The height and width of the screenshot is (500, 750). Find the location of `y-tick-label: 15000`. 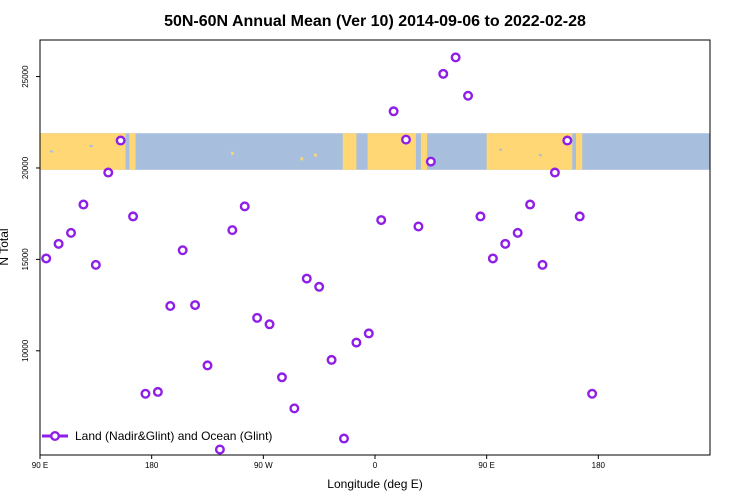

y-tick-label: 15000 is located at coordinates (25, 259).